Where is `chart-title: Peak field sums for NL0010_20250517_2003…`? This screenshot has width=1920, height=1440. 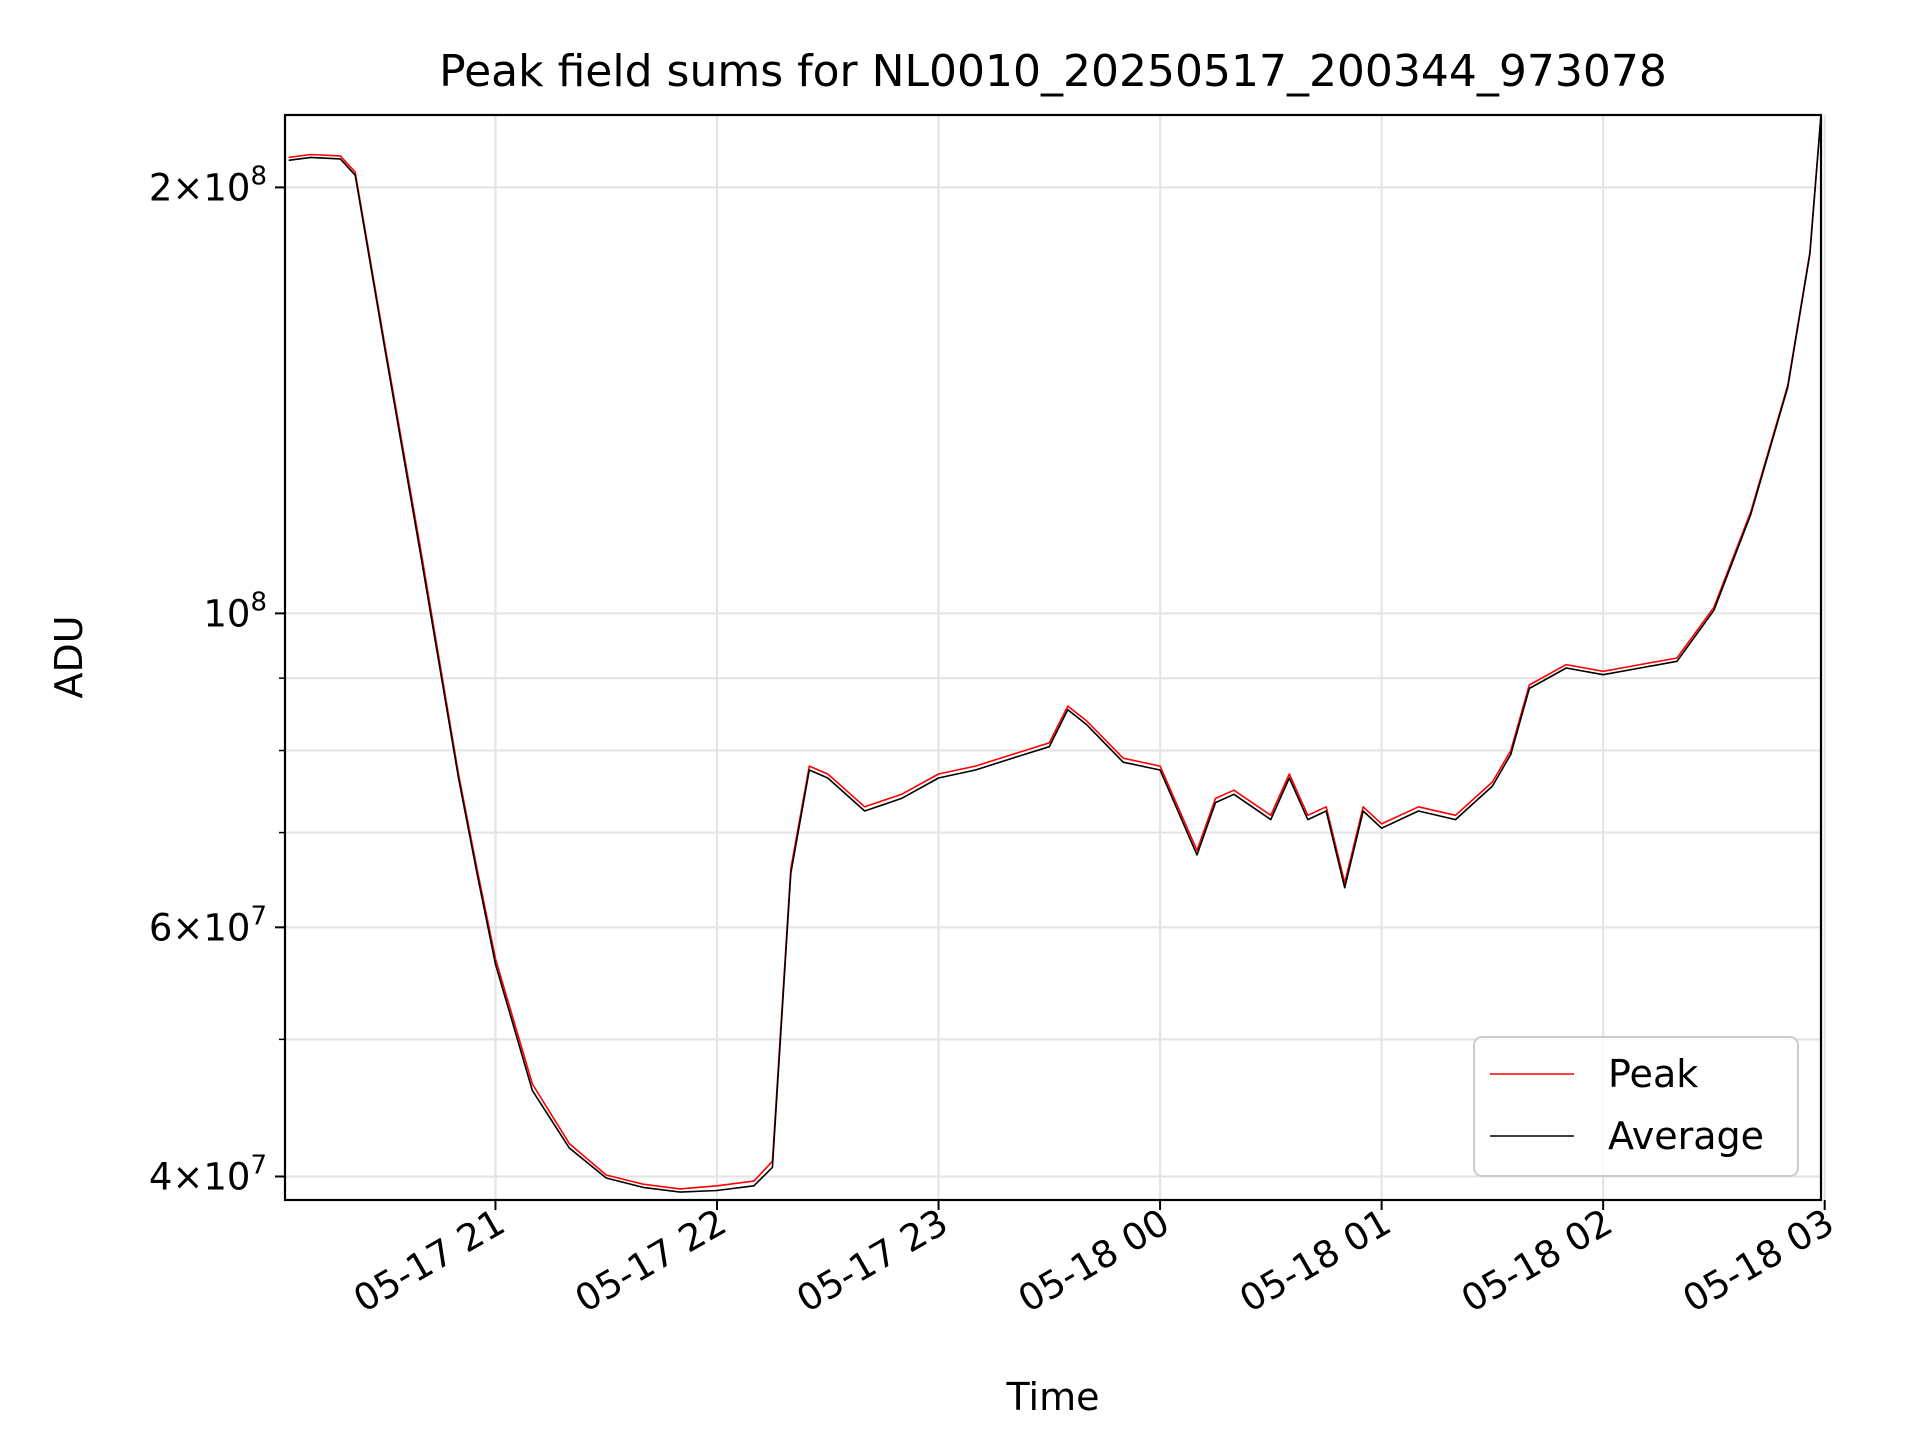 chart-title: Peak field sums for NL0010_20250517_2003… is located at coordinates (1053, 71).